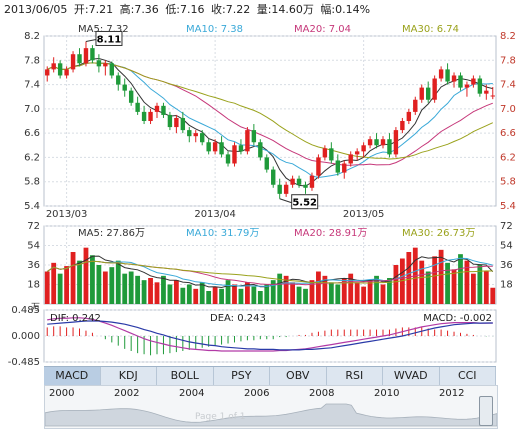 The image size is (518, 430). What do you see at coordinates (506, 285) in the screenshot?
I see `volume-y-tick-label-right: 18` at bounding box center [506, 285].